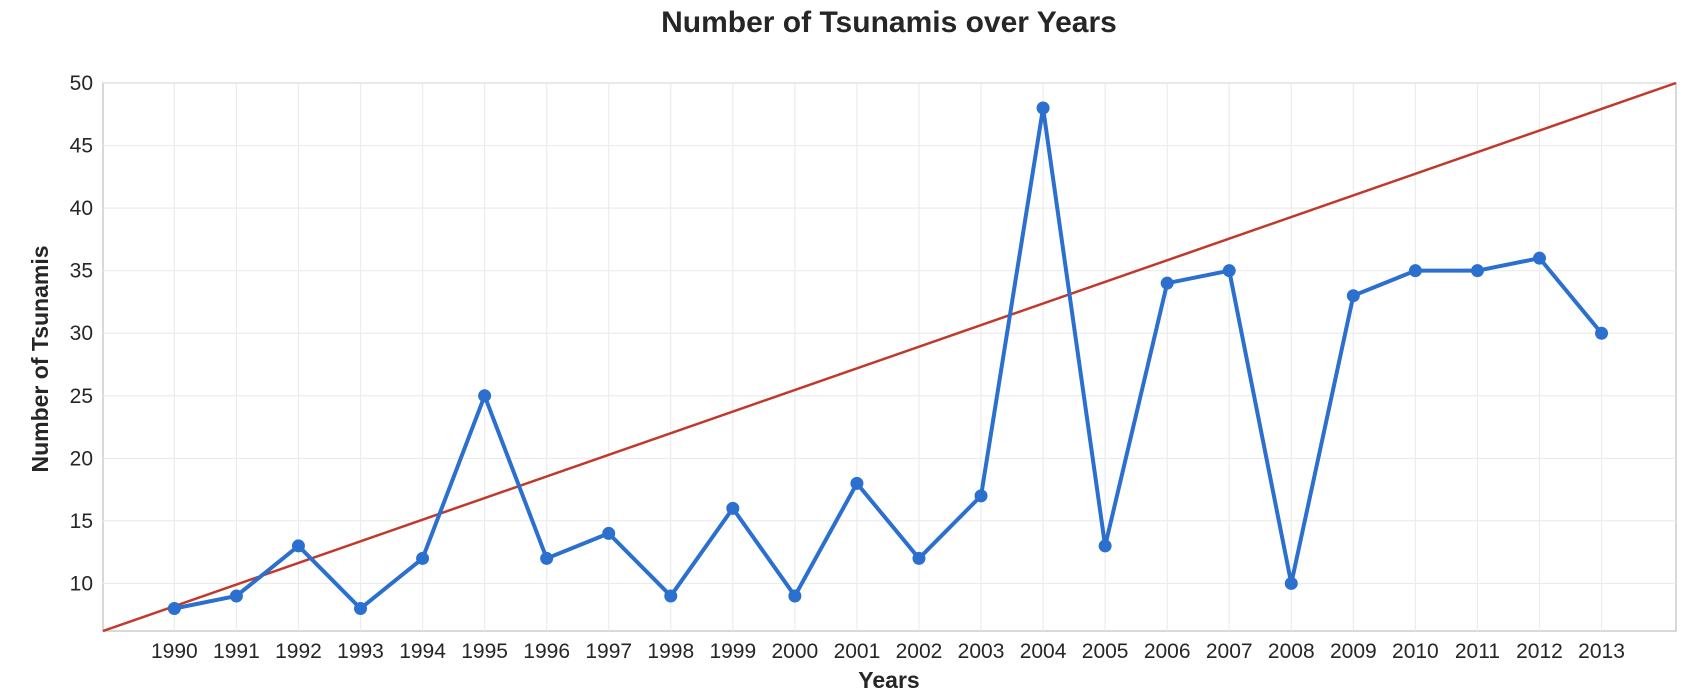  Describe the element at coordinates (298, 651) in the screenshot. I see `x-tick-label: 1992` at that location.